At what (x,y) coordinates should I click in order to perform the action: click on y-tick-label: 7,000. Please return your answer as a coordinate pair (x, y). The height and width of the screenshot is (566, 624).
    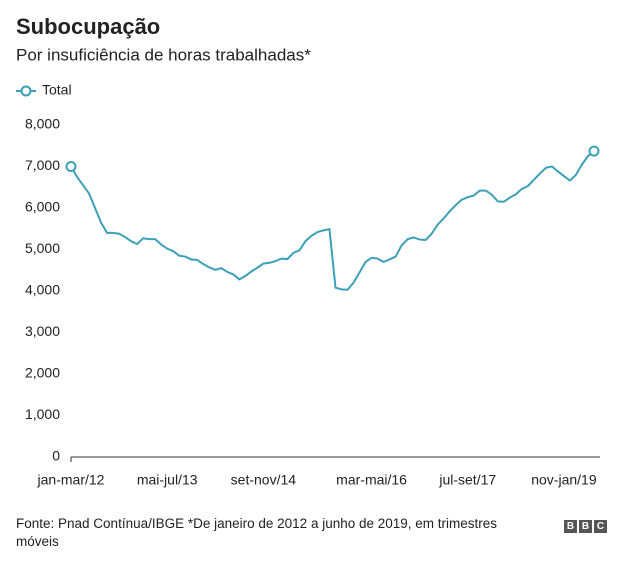
    Looking at the image, I should click on (42, 165).